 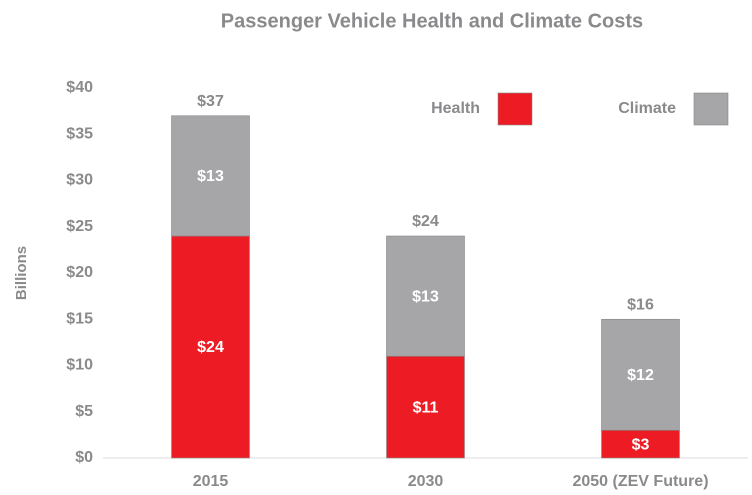 I want to click on legend-label: Health, so click(x=455, y=108).